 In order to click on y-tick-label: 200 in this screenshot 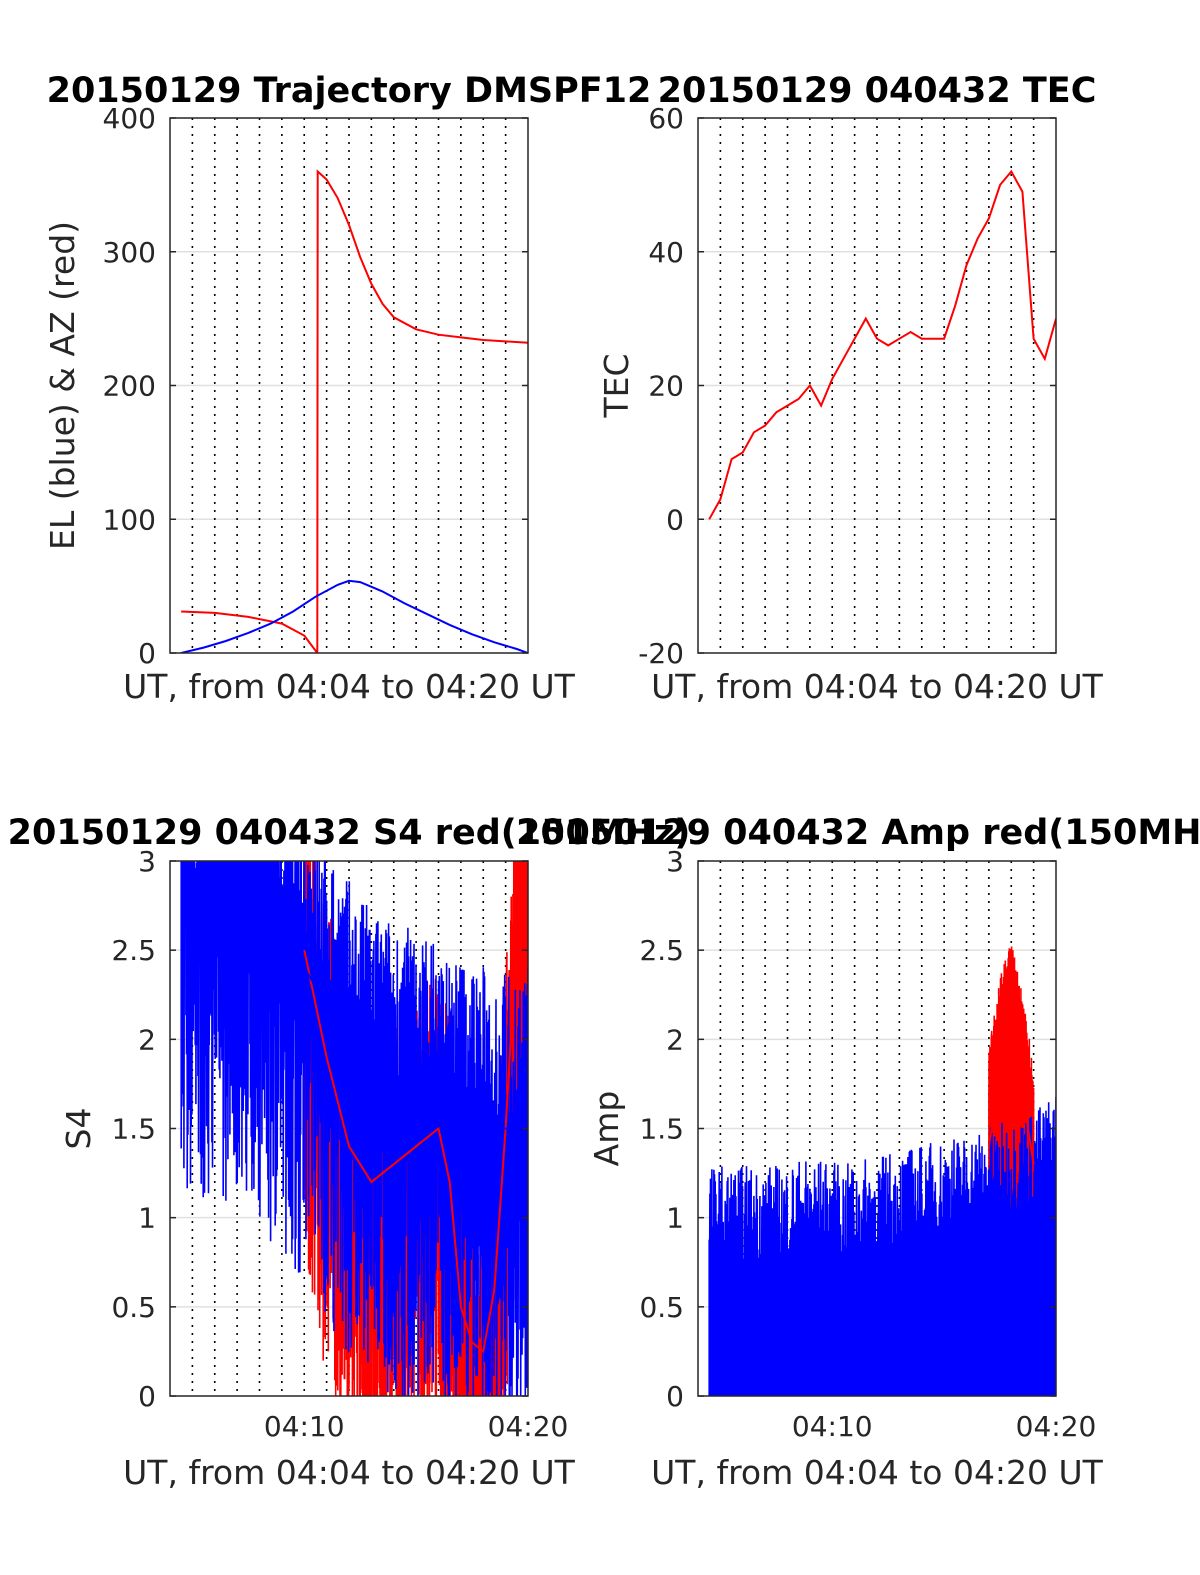, I will do `click(129, 386)`.